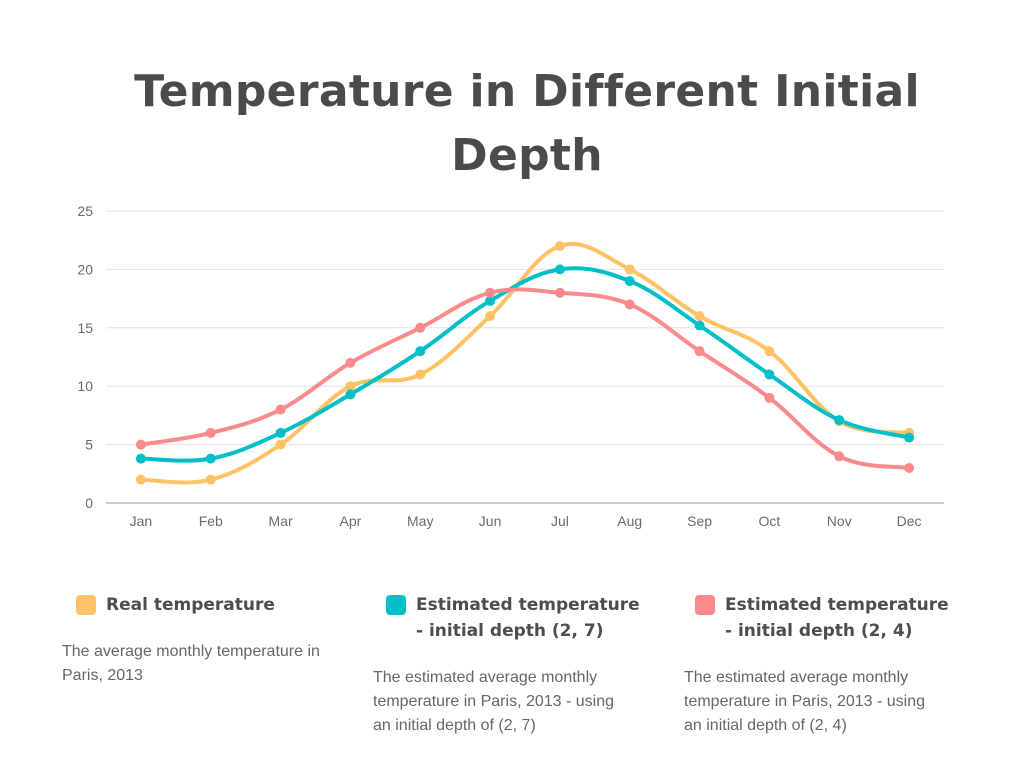 This screenshot has height=768, width=1024. I want to click on y-tick-label: 15, so click(85, 328).